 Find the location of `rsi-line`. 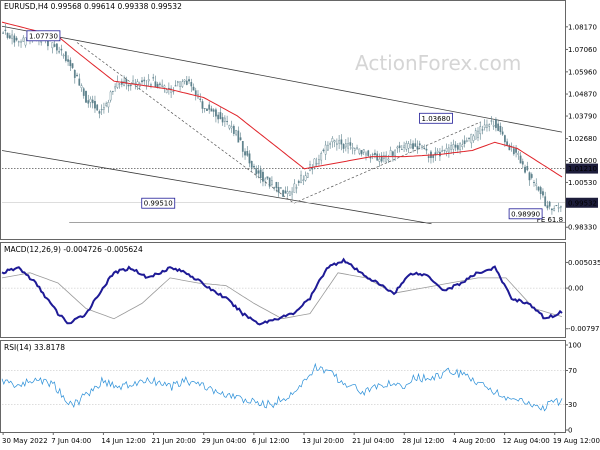

rsi-line is located at coordinates (282, 387).